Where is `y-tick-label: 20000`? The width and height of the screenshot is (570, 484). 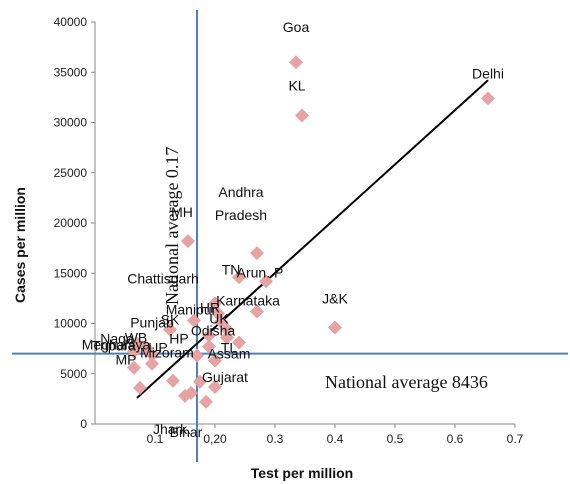
y-tick-label: 20000 is located at coordinates (71, 223).